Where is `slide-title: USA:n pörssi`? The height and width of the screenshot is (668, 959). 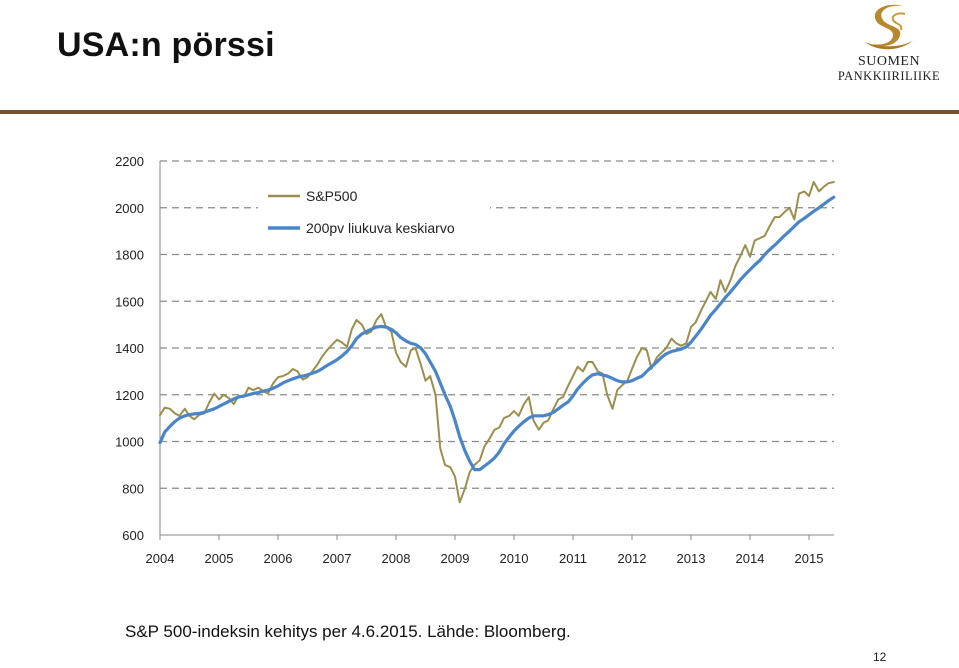
slide-title: USA:n pörssi is located at coordinates (166, 45).